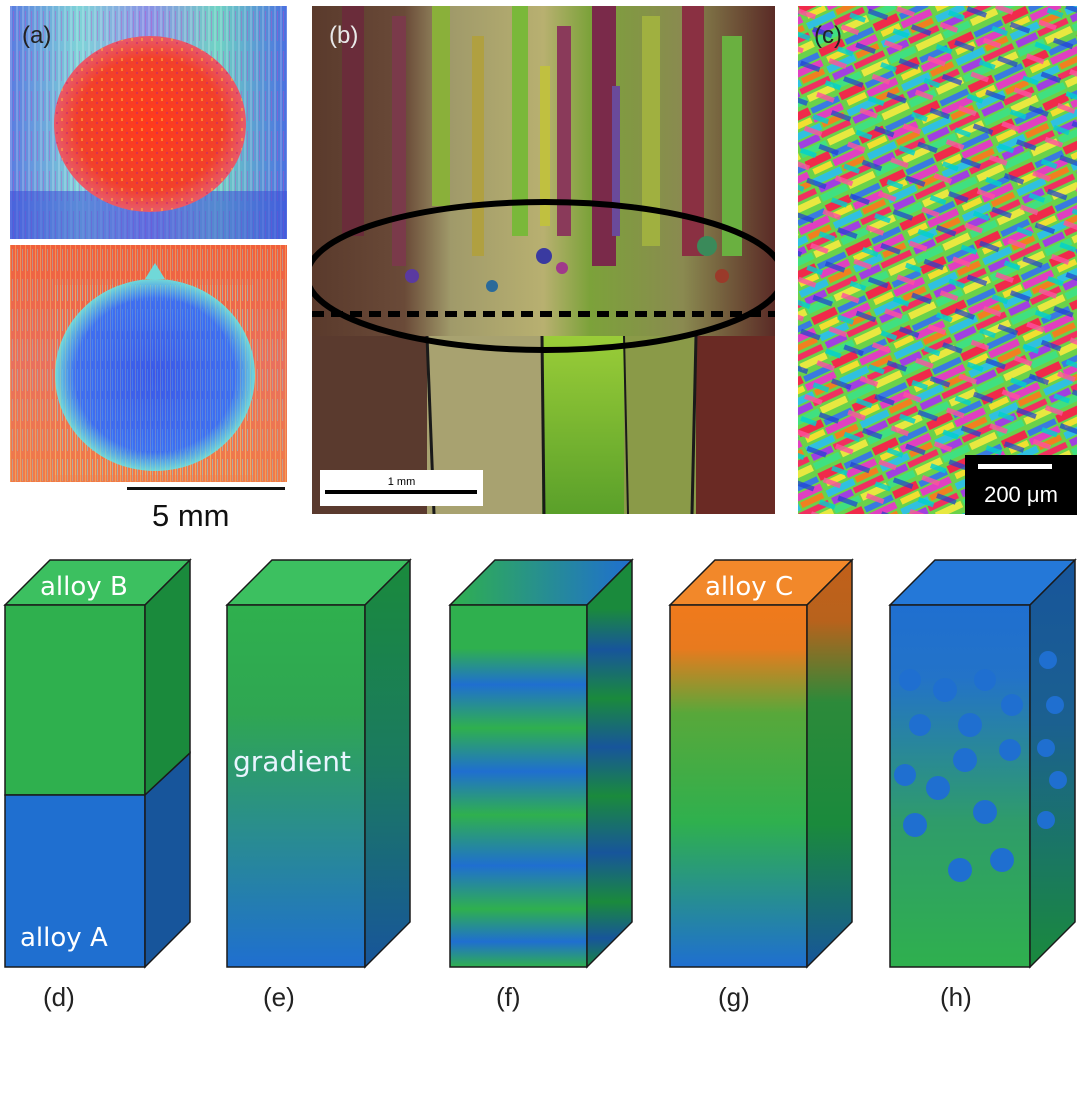 This screenshot has height=1100, width=1080. Describe the element at coordinates (828, 35) in the screenshot. I see `panel-label-c: (c)` at that location.